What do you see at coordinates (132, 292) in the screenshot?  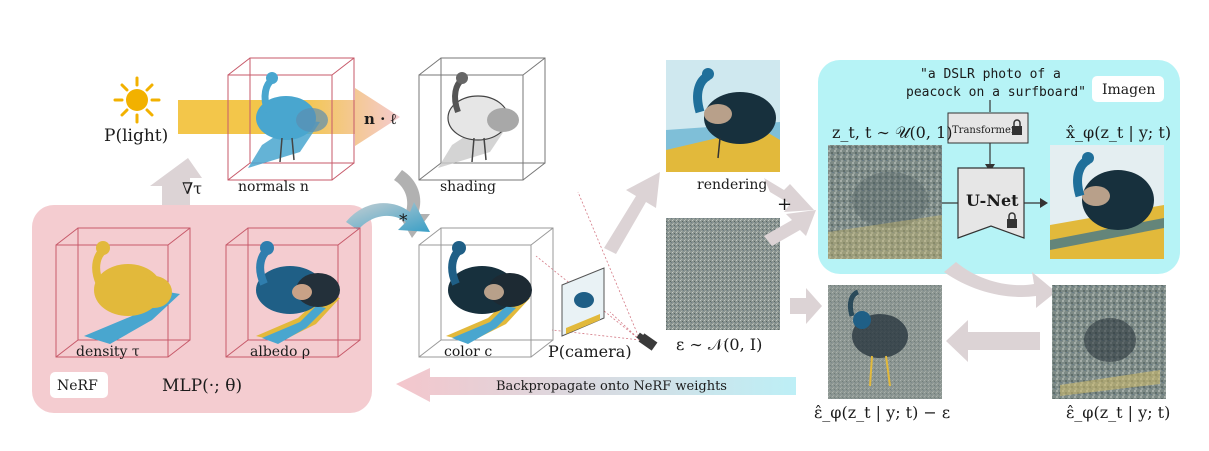 I see `density-peacock` at bounding box center [132, 292].